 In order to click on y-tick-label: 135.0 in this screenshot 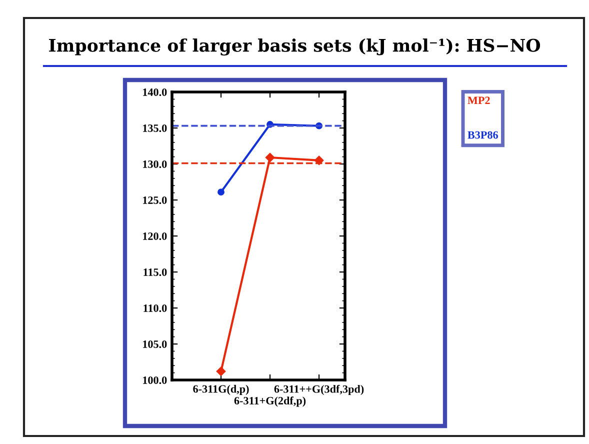, I will do `click(155, 128)`.